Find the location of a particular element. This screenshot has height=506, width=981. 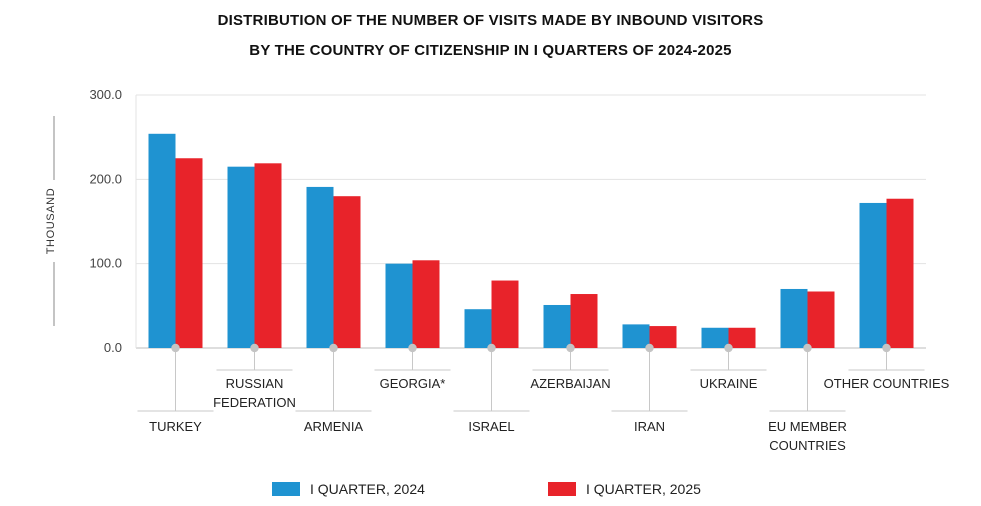

category-label: AZERBAIJAN is located at coordinates (570, 383).